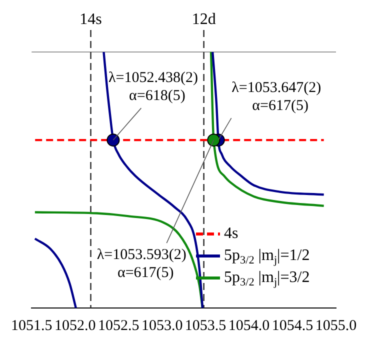  I want to click on annotation: λ=1052.438(2) α=618(5), so click(153, 87).